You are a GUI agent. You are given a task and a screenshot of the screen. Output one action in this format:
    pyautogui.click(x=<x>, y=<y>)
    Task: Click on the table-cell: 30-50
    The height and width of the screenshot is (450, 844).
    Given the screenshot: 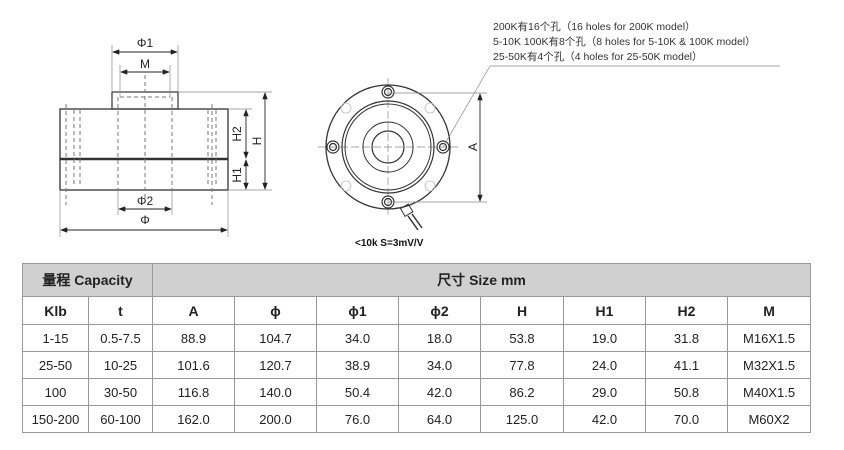 What is the action you would take?
    pyautogui.click(x=120, y=392)
    